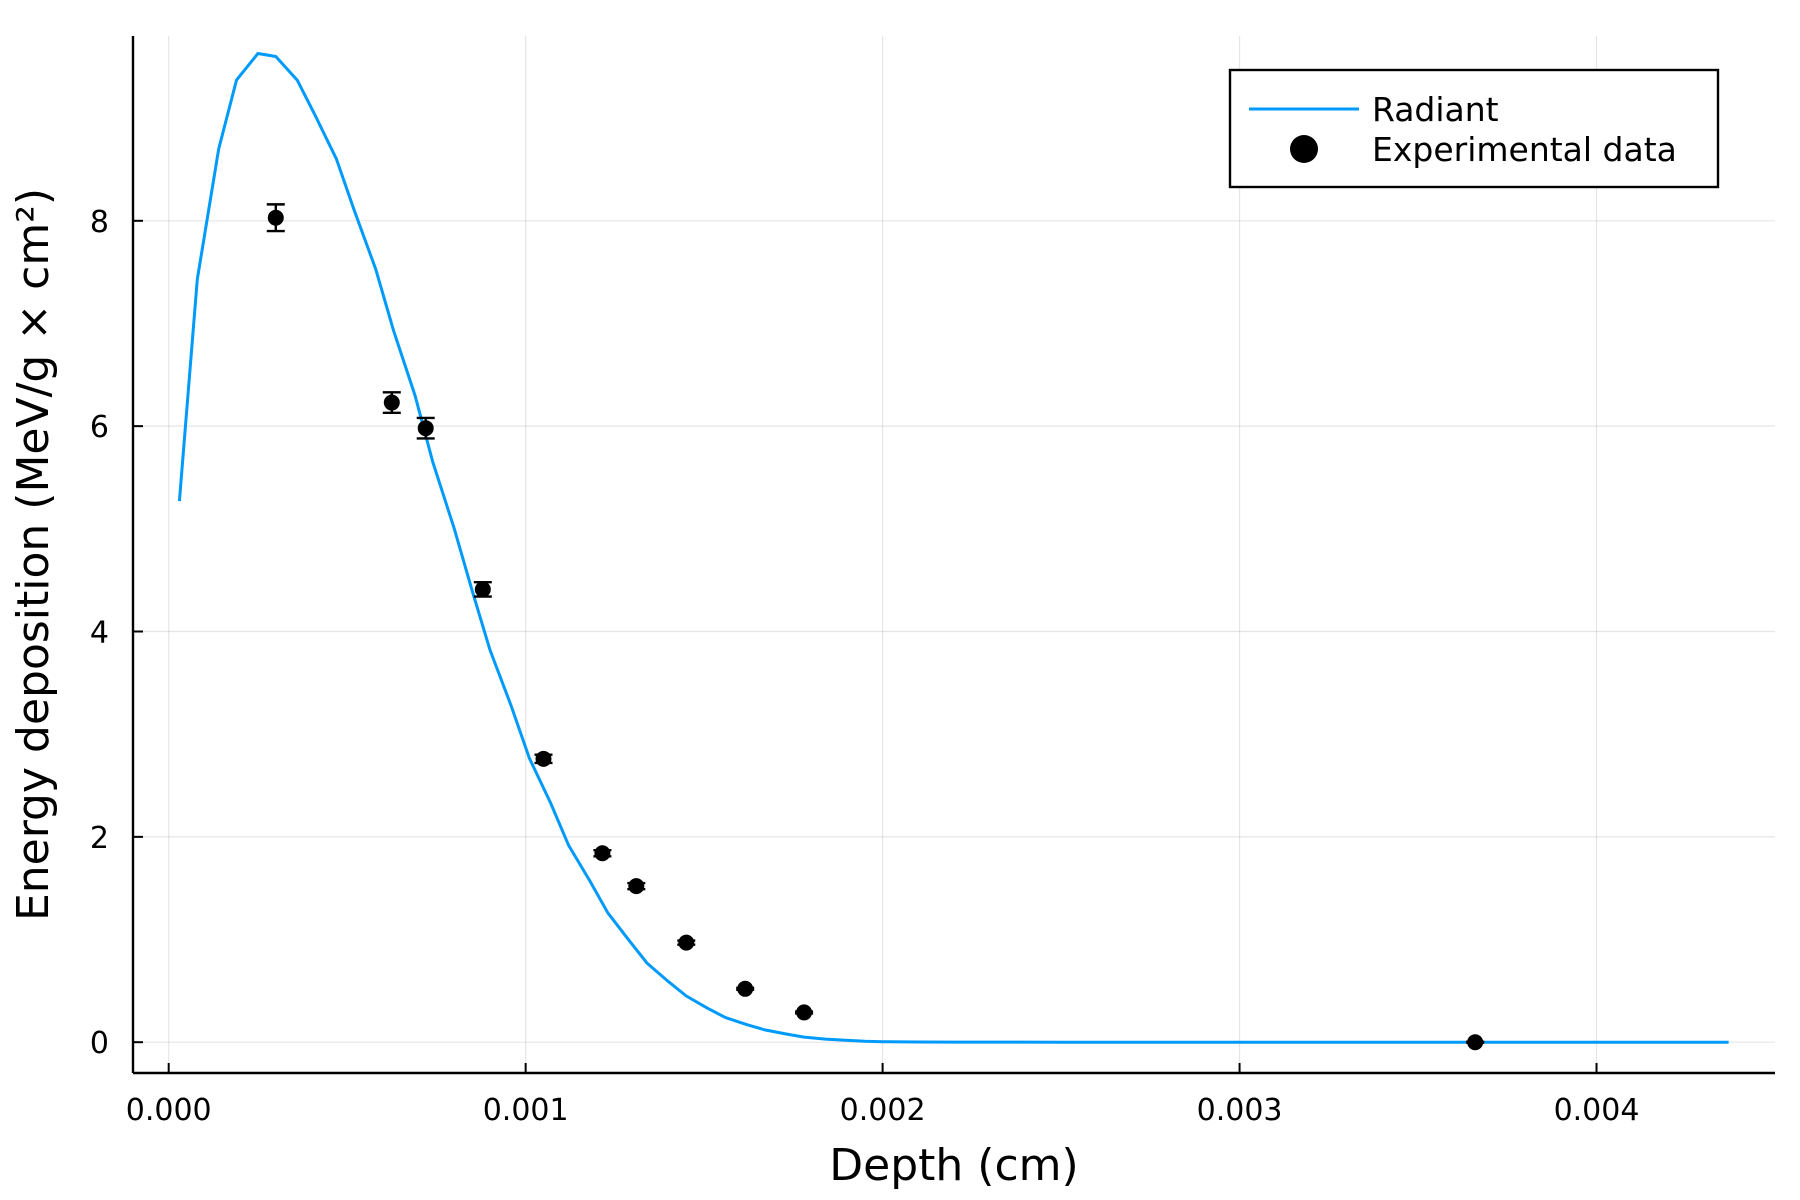 This screenshot has height=1200, width=1800. I want to click on x-tick-label: 0.000, so click(169, 1110).